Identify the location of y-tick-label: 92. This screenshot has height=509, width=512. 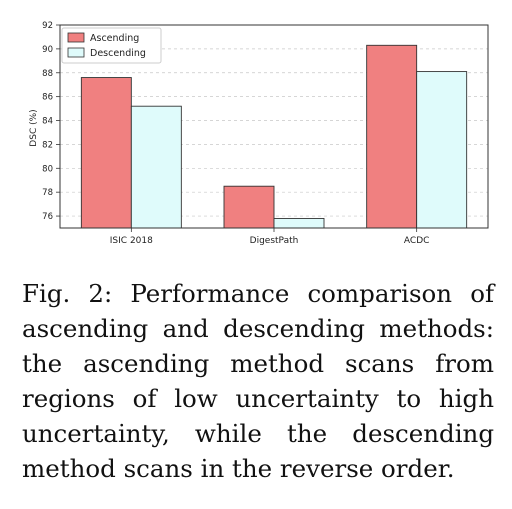
(47, 26).